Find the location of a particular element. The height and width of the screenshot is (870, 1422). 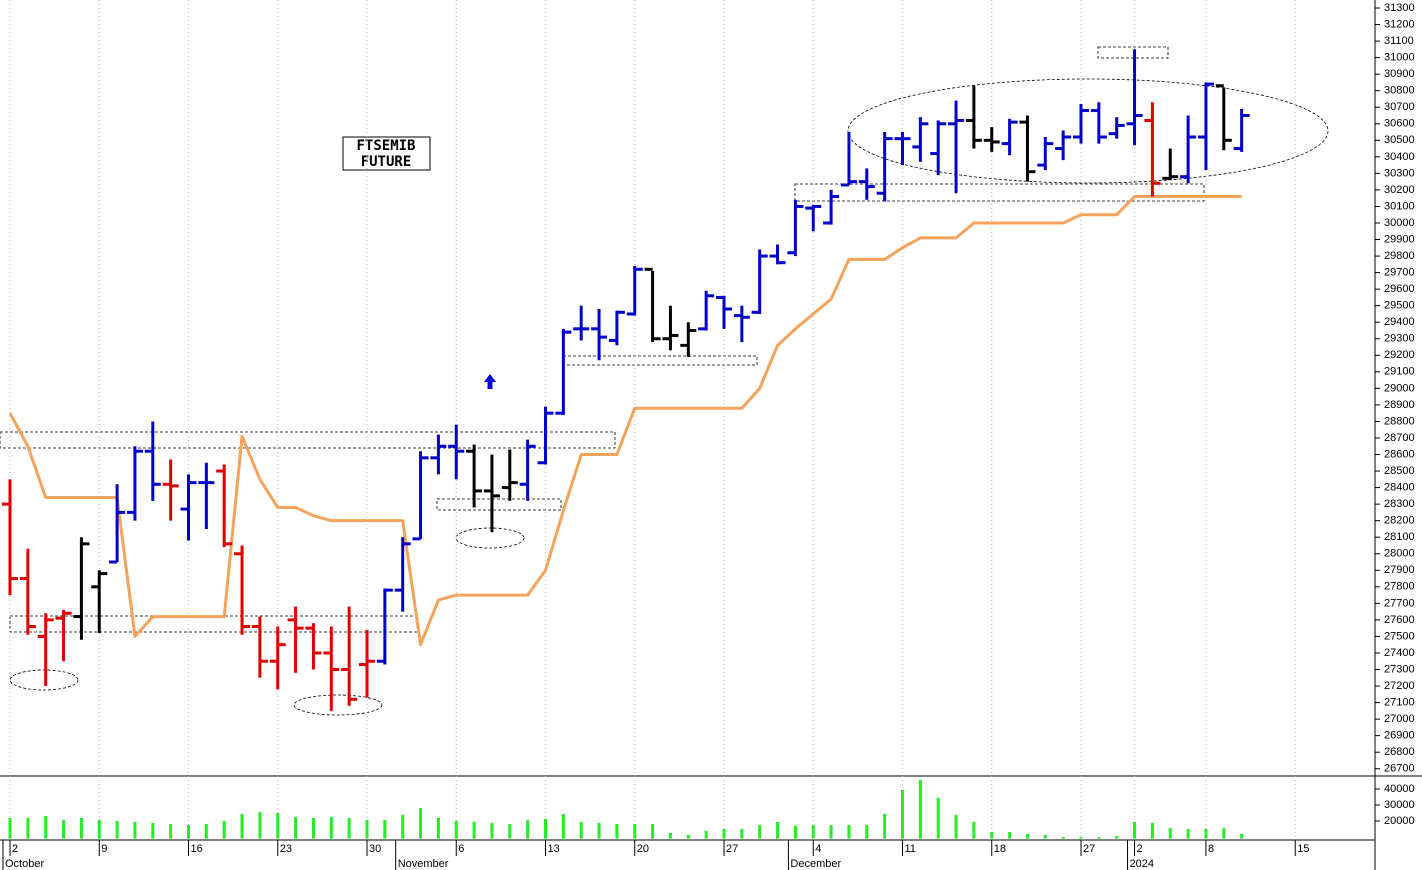

x-tick-label: 11 is located at coordinates (910, 849).